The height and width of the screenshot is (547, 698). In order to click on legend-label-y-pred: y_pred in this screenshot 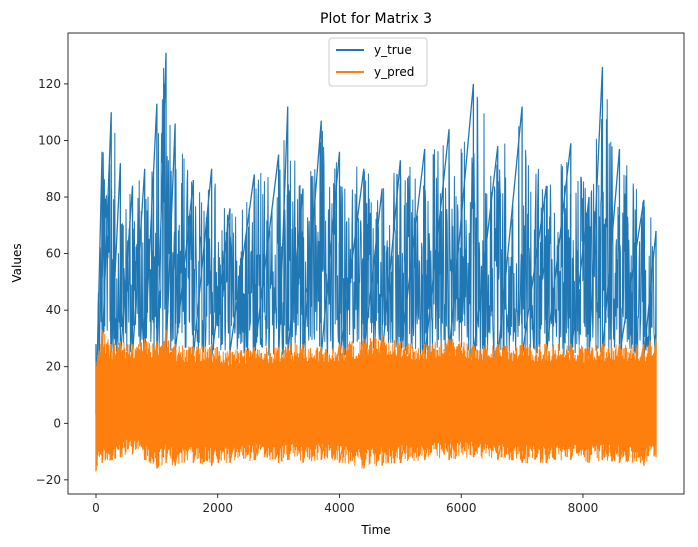, I will do `click(394, 72)`.